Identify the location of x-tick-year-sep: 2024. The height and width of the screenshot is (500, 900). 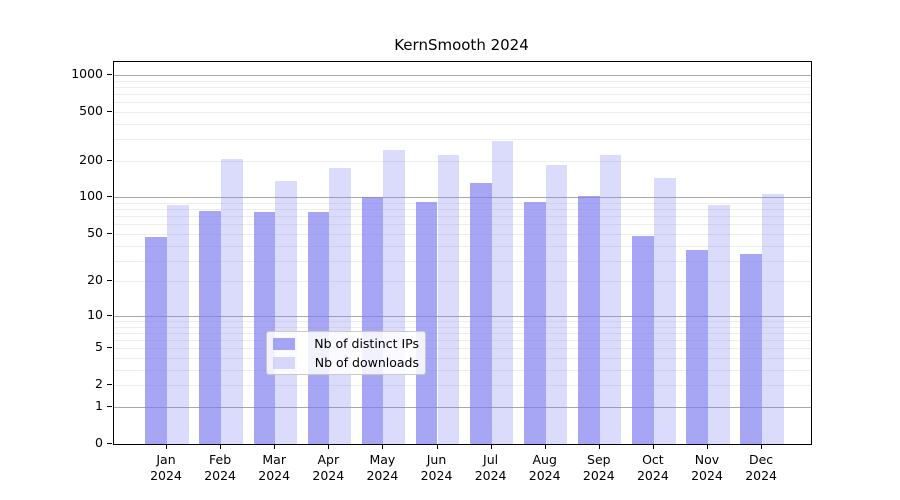
(598, 475).